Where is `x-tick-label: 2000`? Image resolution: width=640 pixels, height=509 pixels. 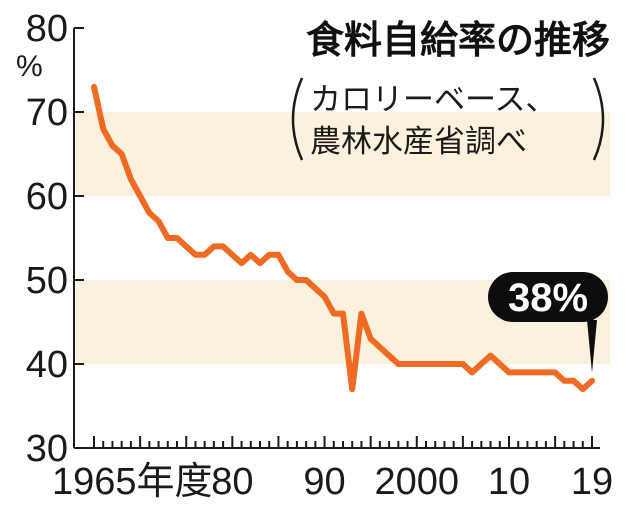
x-tick-label: 2000 is located at coordinates (417, 482).